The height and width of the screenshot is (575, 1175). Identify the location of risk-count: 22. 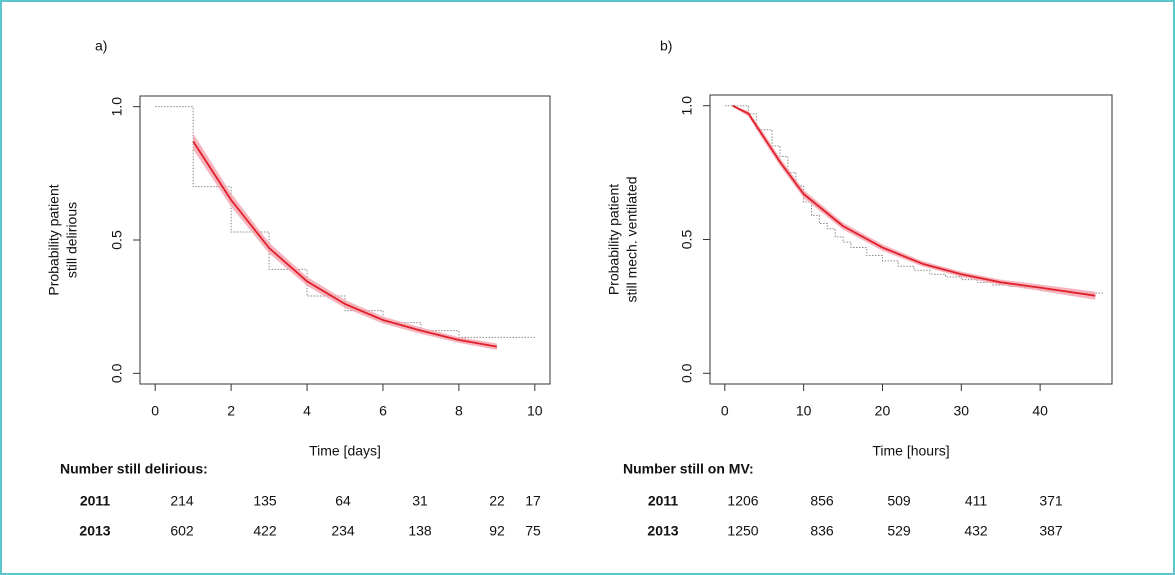
(497, 501).